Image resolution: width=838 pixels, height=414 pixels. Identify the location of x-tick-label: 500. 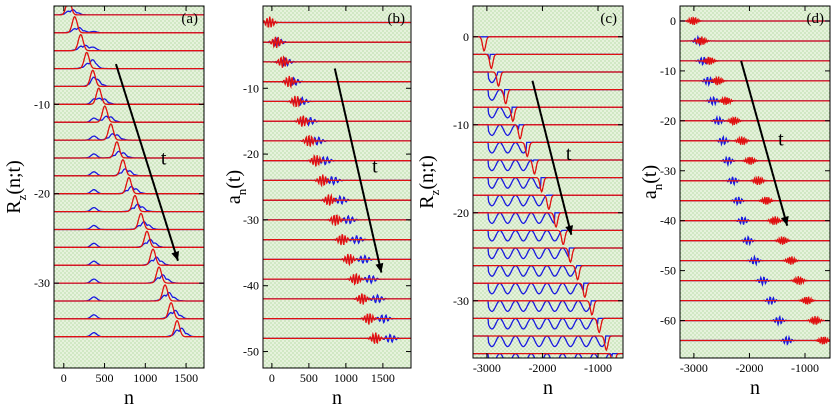
(309, 378).